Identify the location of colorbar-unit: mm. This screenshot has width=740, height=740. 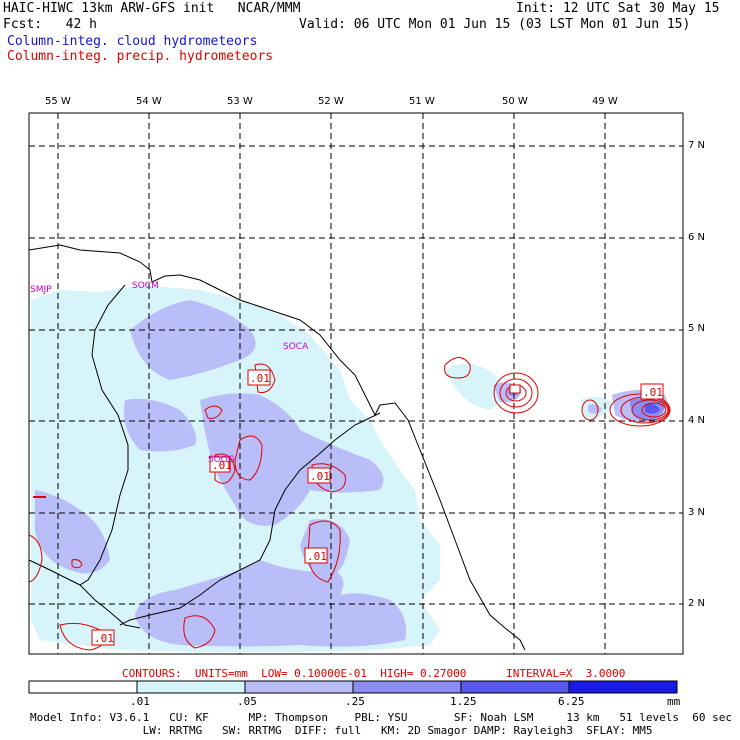
(674, 701).